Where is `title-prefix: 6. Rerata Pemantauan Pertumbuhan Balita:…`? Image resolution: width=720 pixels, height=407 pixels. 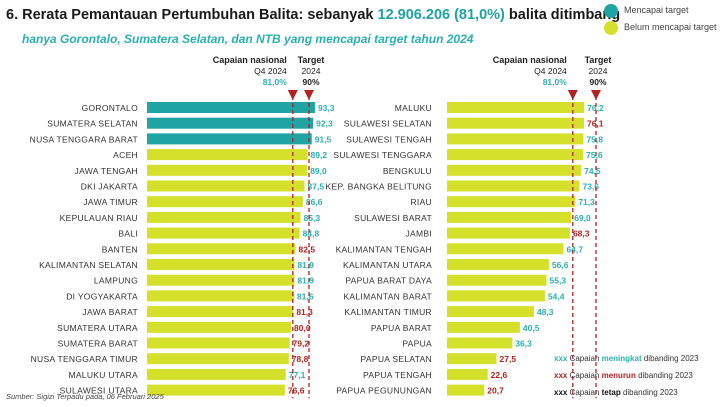 title-prefix: 6. Rerata Pemantauan Pertumbuhan Balita:… is located at coordinates (192, 15).